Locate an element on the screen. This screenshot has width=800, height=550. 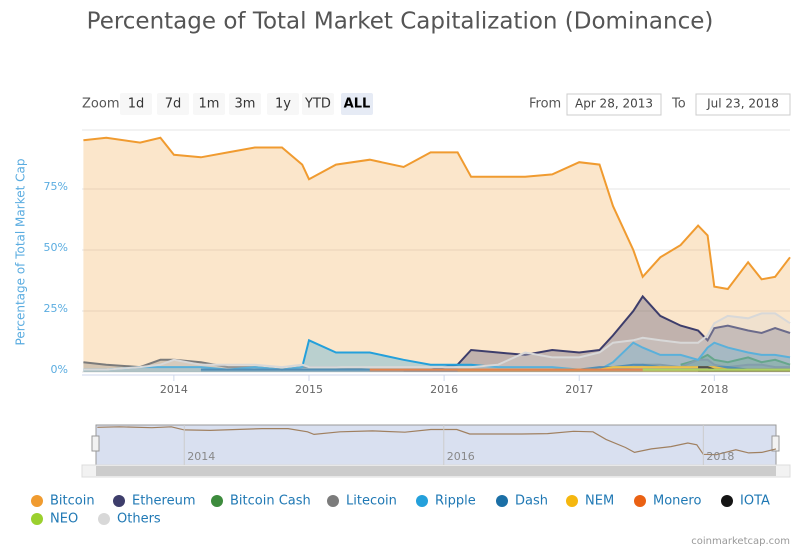
zoom-button-label: YTD is located at coordinates (317, 104).